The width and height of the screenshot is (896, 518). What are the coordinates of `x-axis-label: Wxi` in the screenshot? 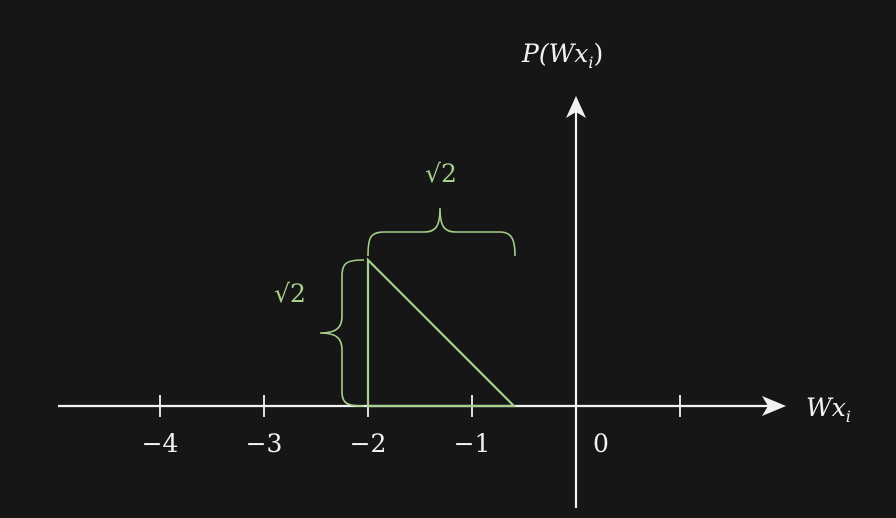 It's located at (828, 409).